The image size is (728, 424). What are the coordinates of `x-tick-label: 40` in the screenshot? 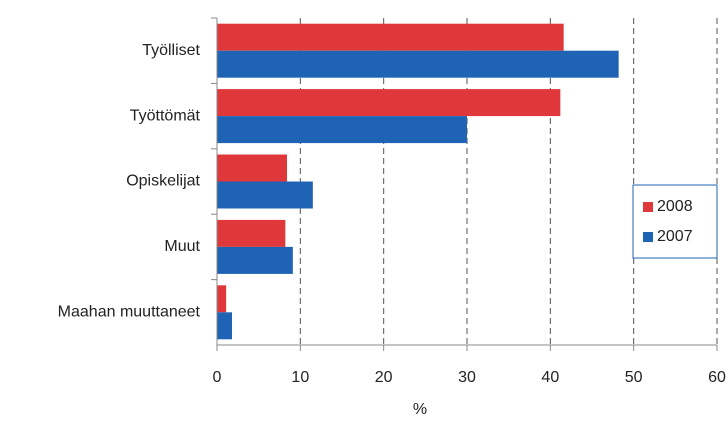 It's located at (550, 377).